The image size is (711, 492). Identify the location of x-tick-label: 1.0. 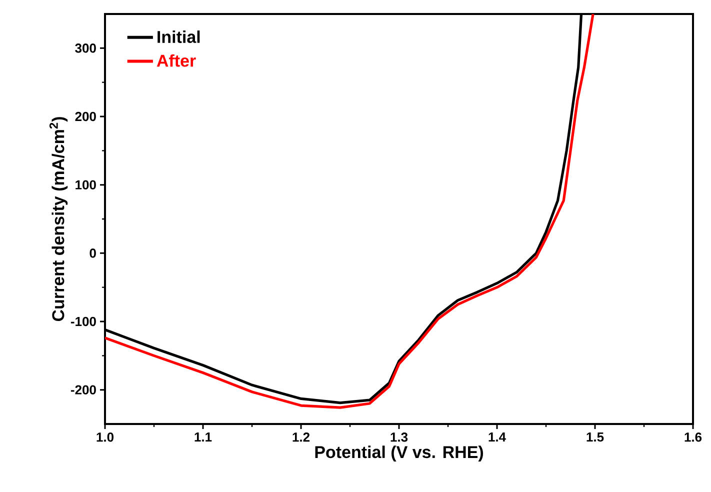
(105, 437).